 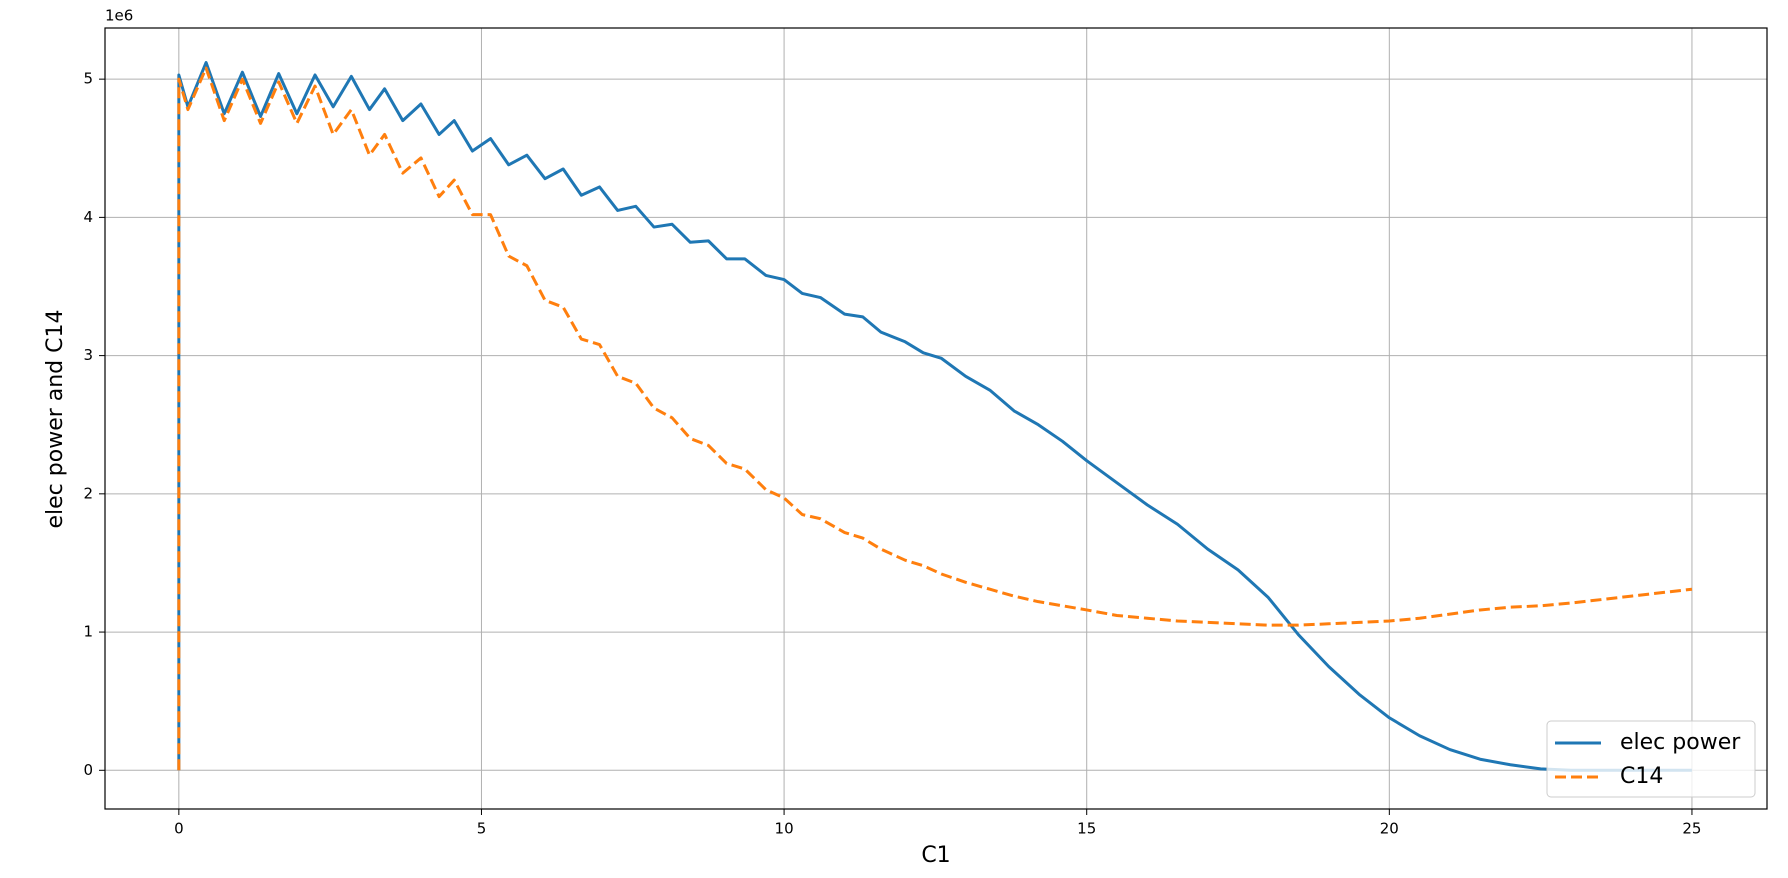 I want to click on y-tick-label: 0, so click(x=88, y=770).